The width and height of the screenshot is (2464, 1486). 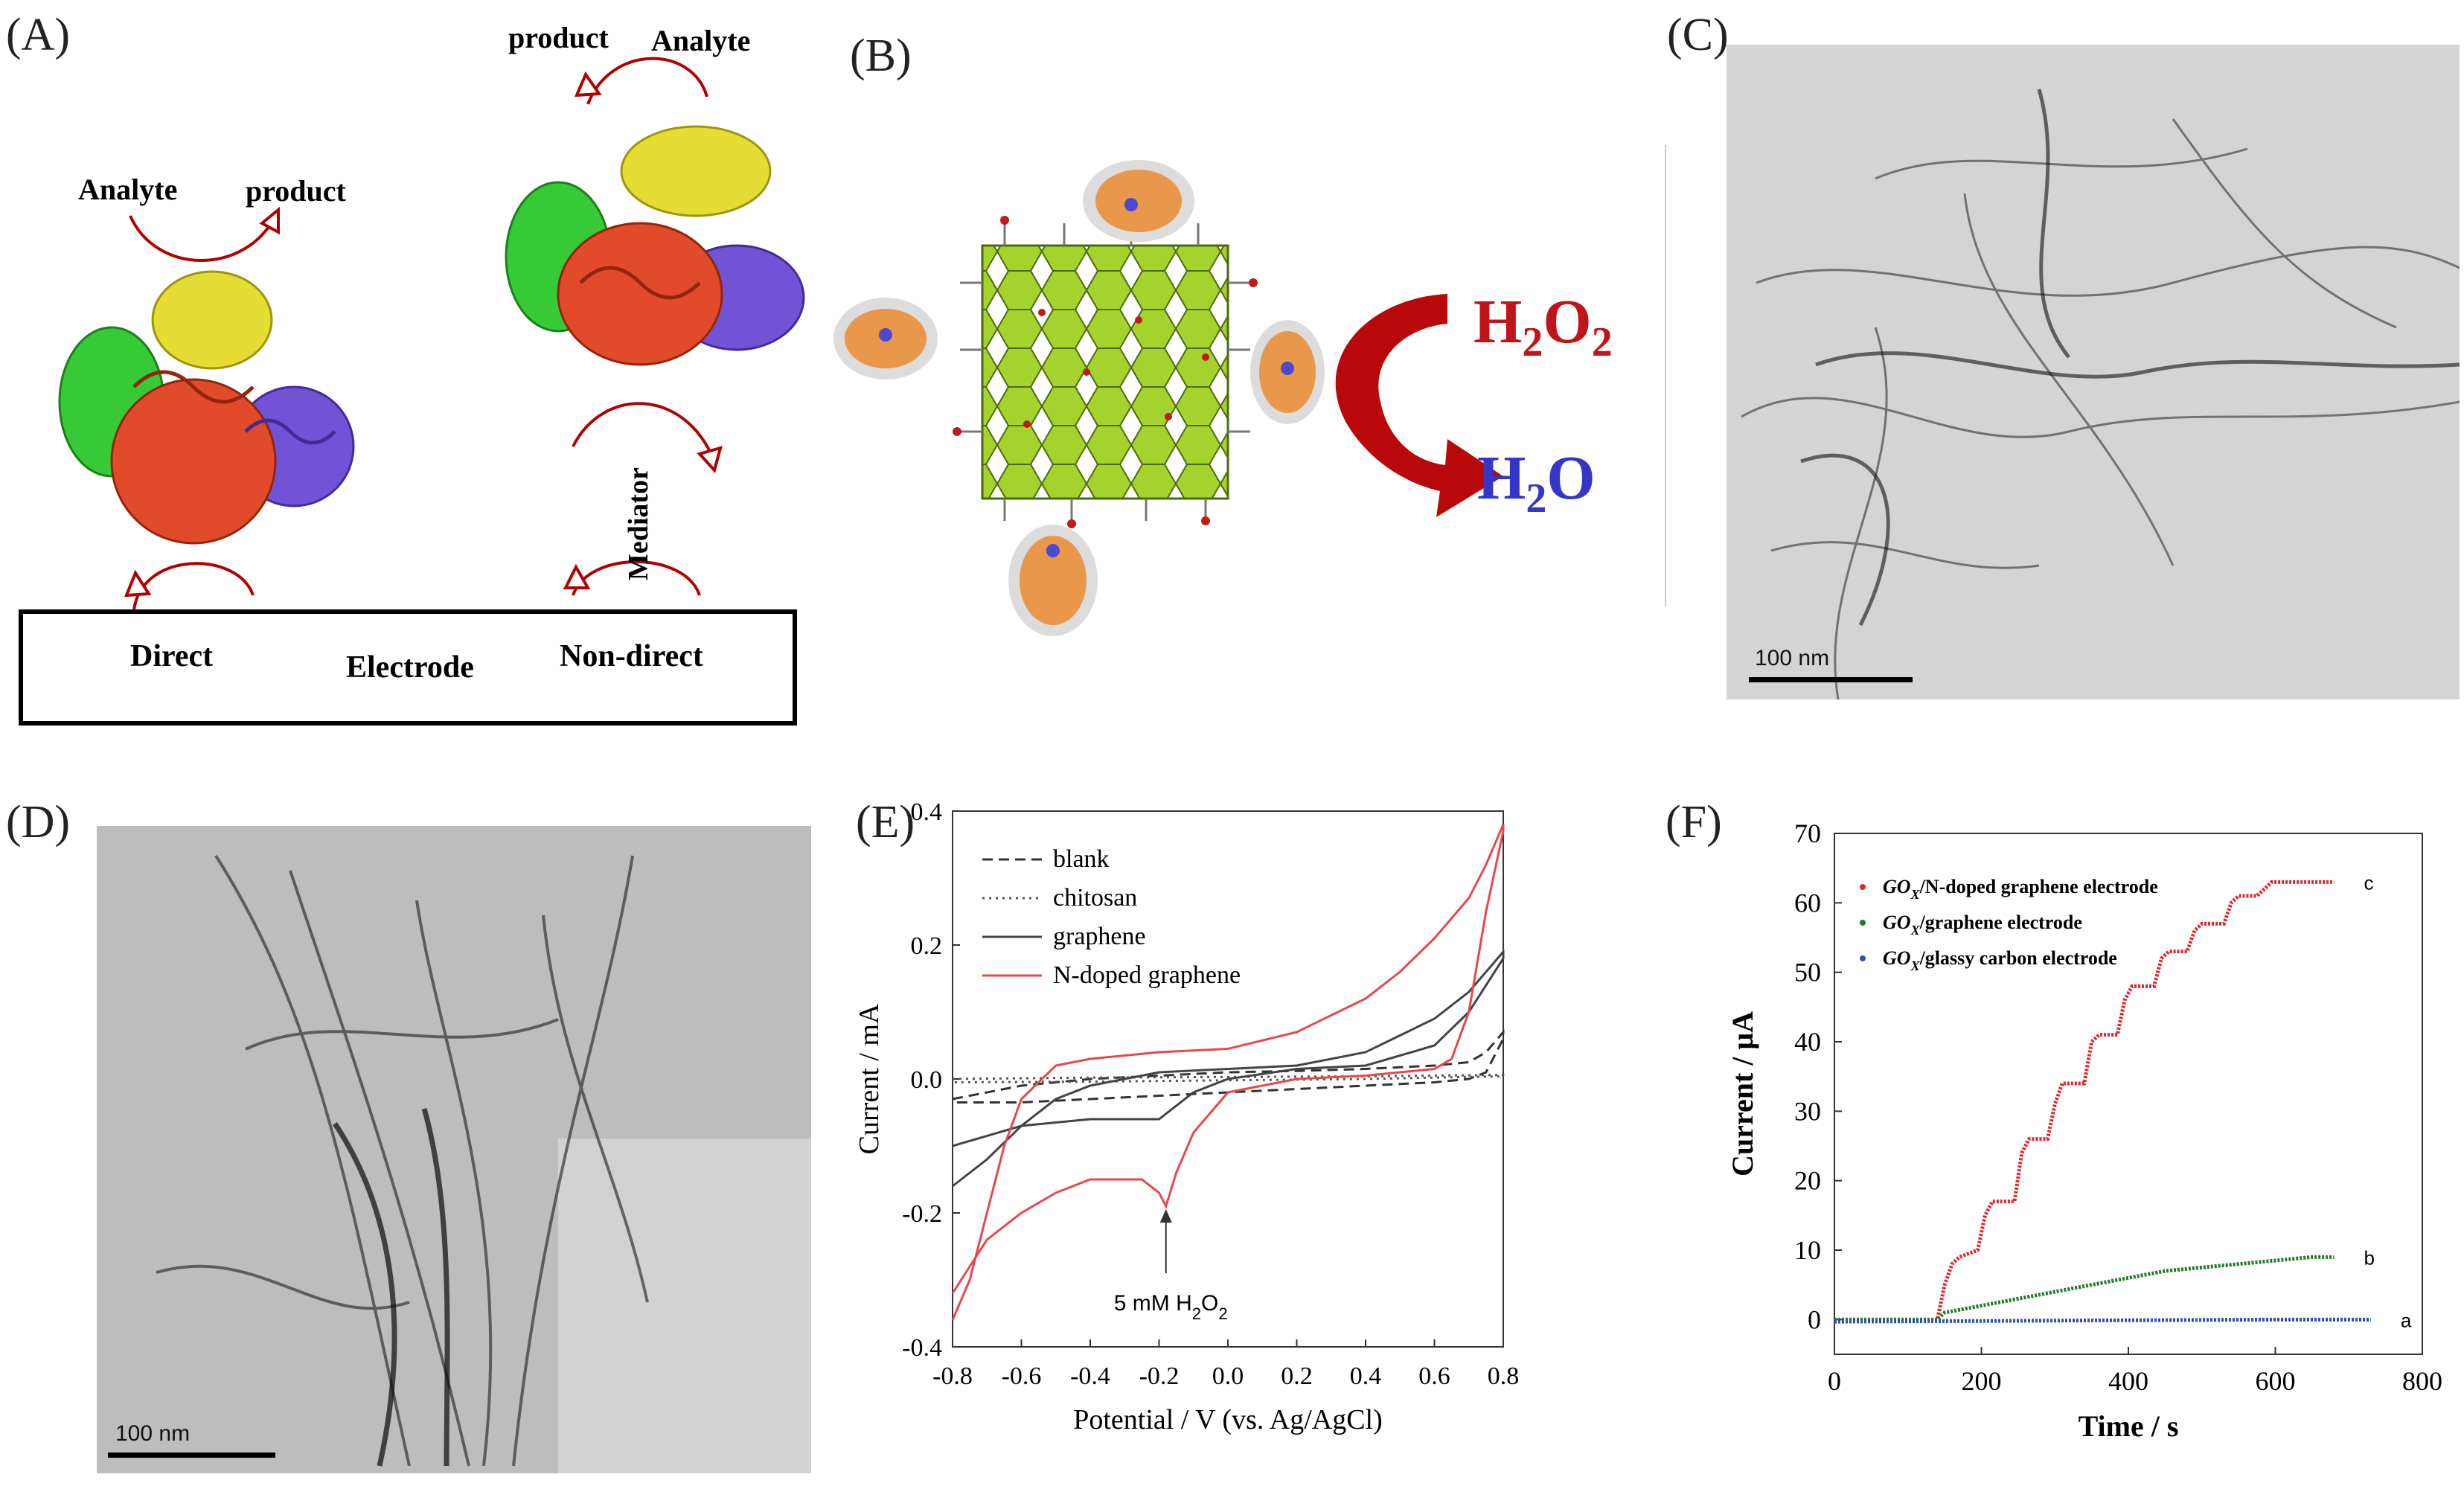 I want to click on panel-e-label: (E), so click(x=885, y=822).